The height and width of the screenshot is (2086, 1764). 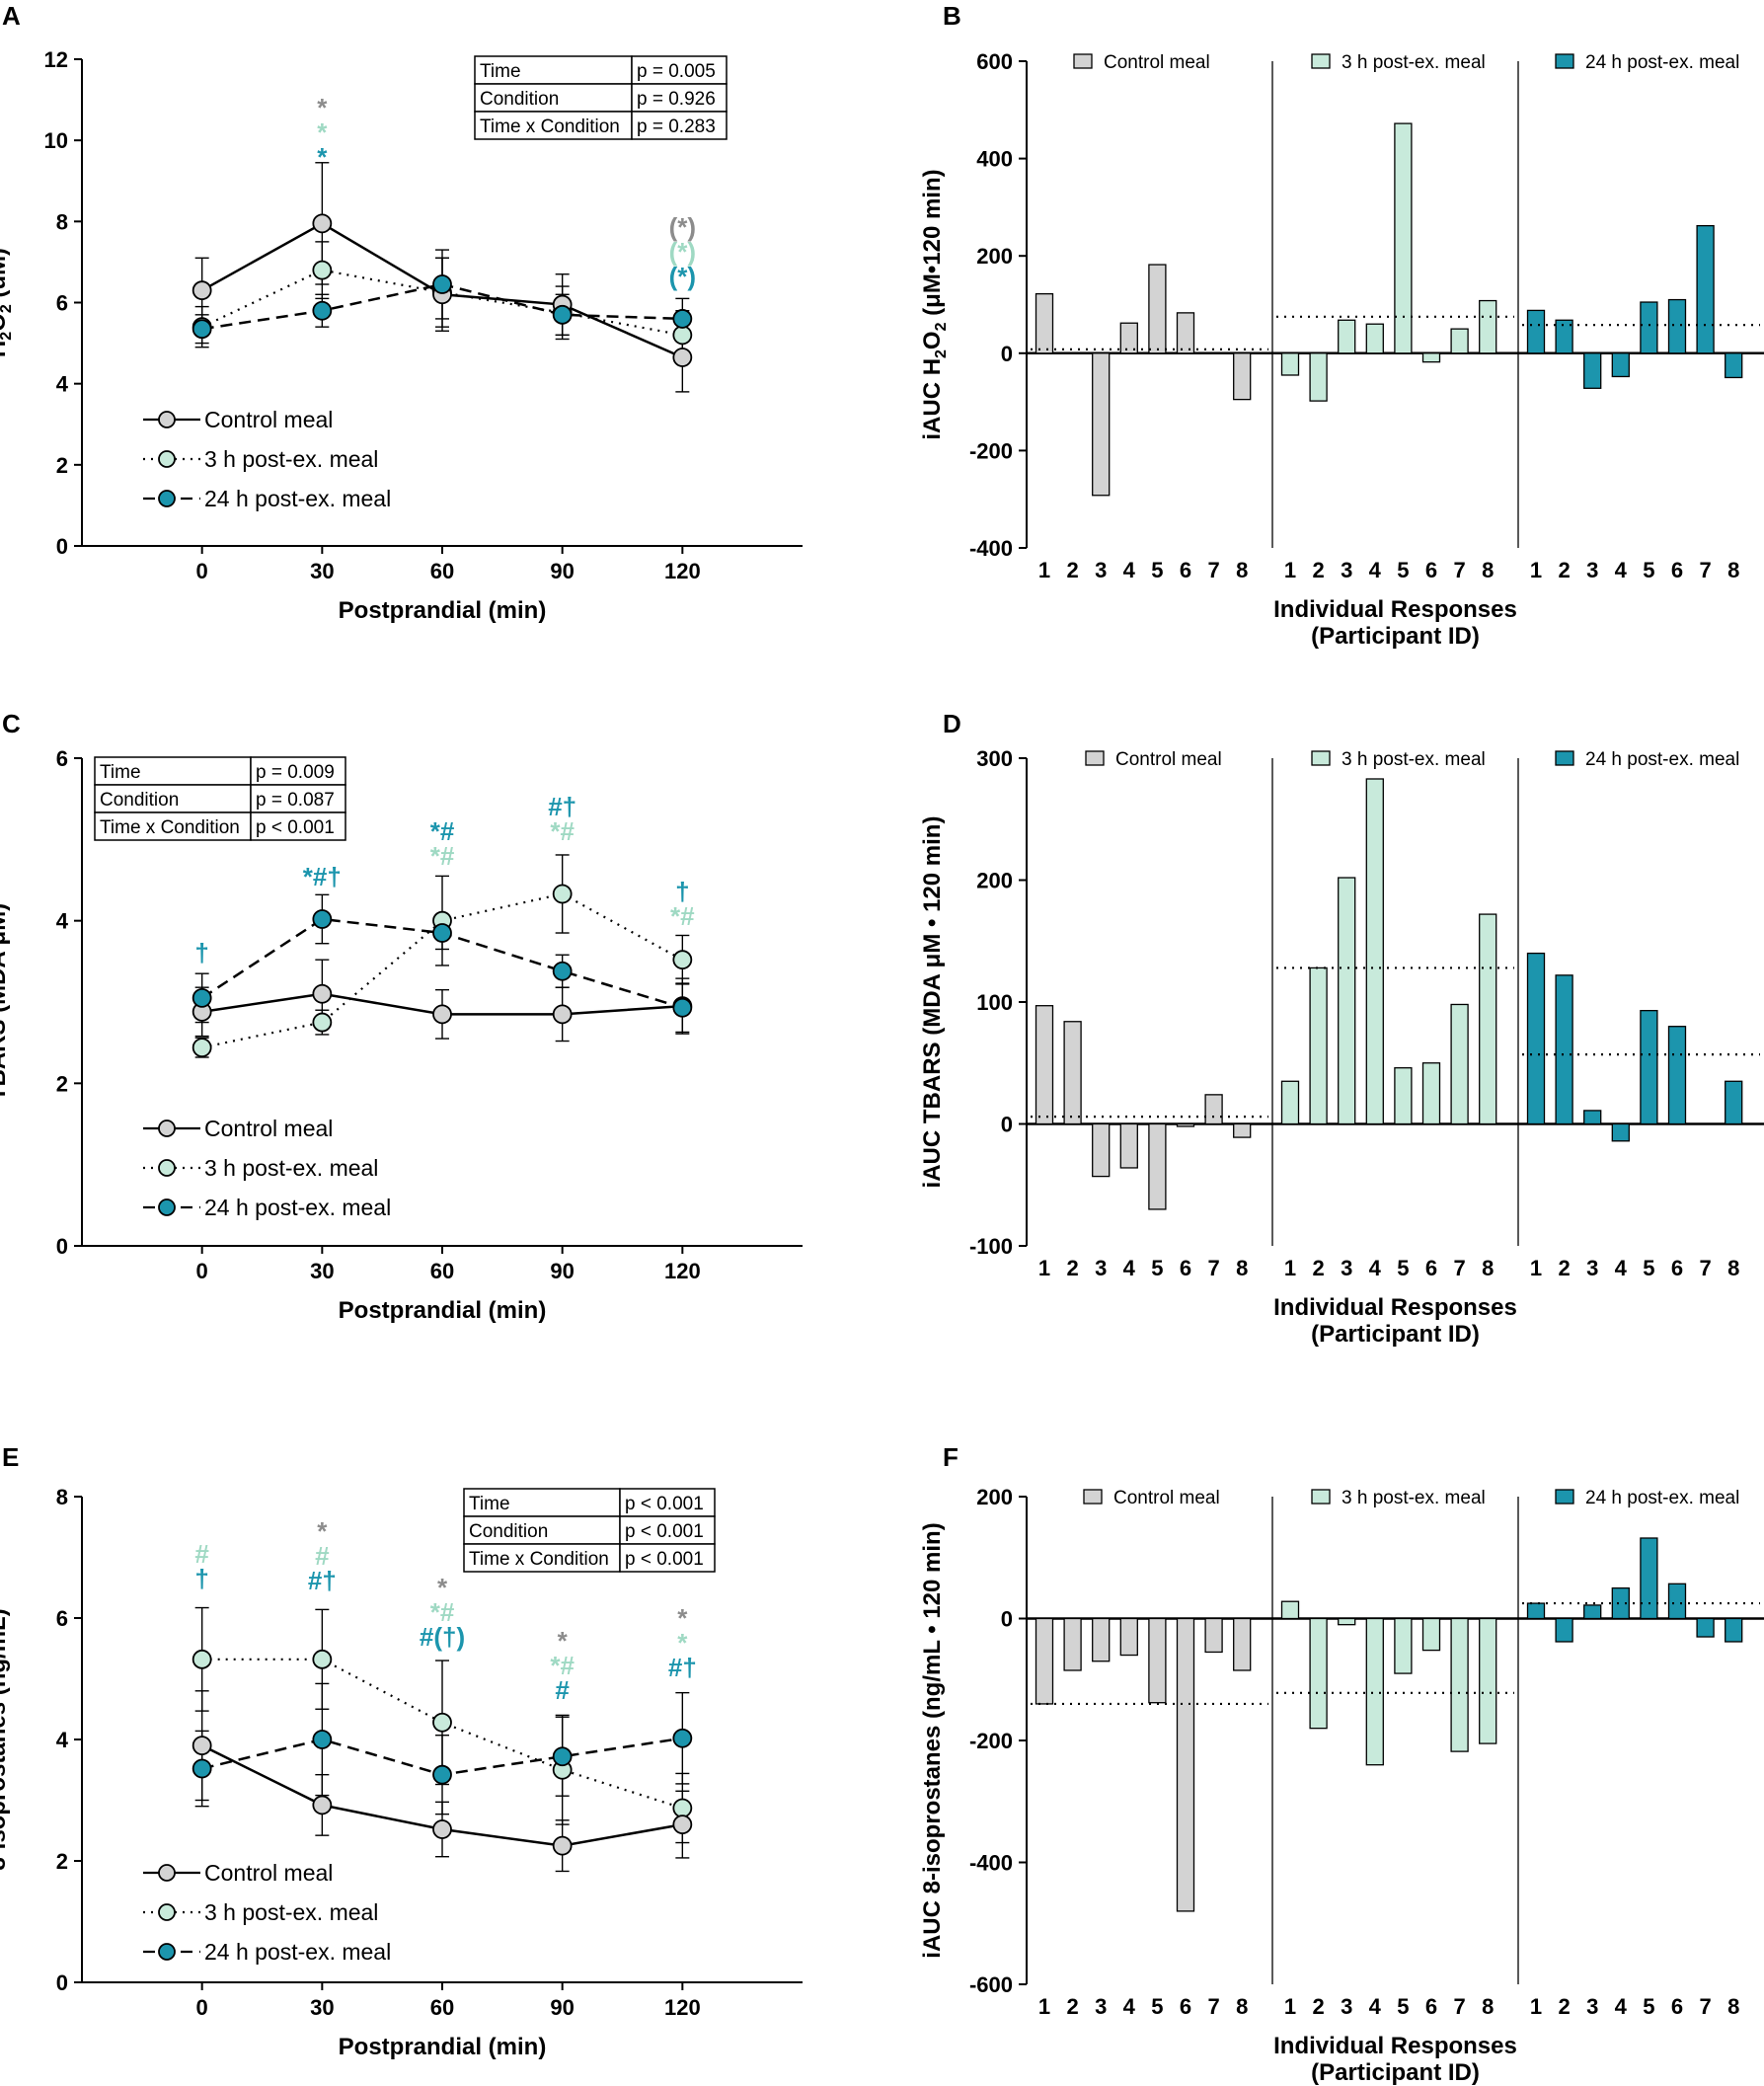 I want to click on y-tick-label: 6, so click(x=62, y=758).